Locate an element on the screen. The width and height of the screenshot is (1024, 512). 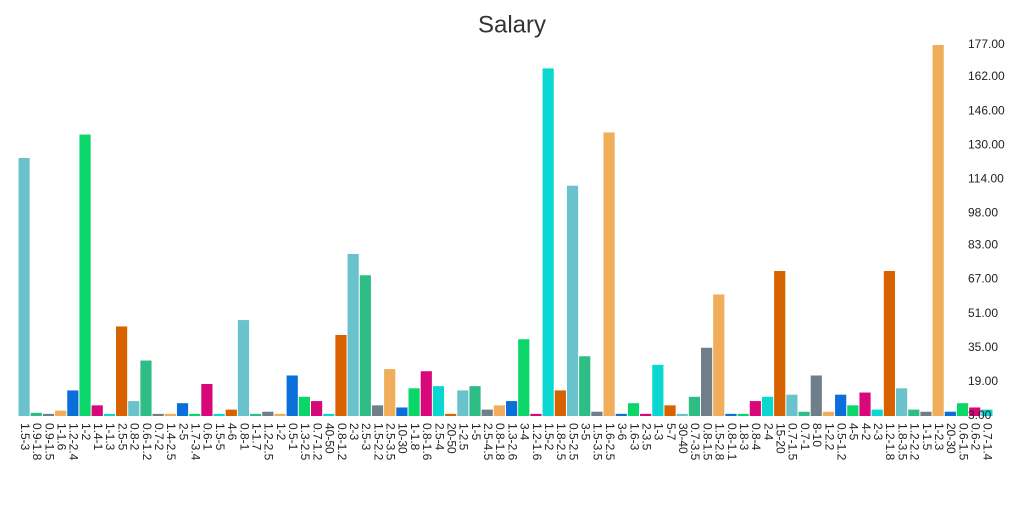
x-tick-label: 10-30 is located at coordinates (403, 438).